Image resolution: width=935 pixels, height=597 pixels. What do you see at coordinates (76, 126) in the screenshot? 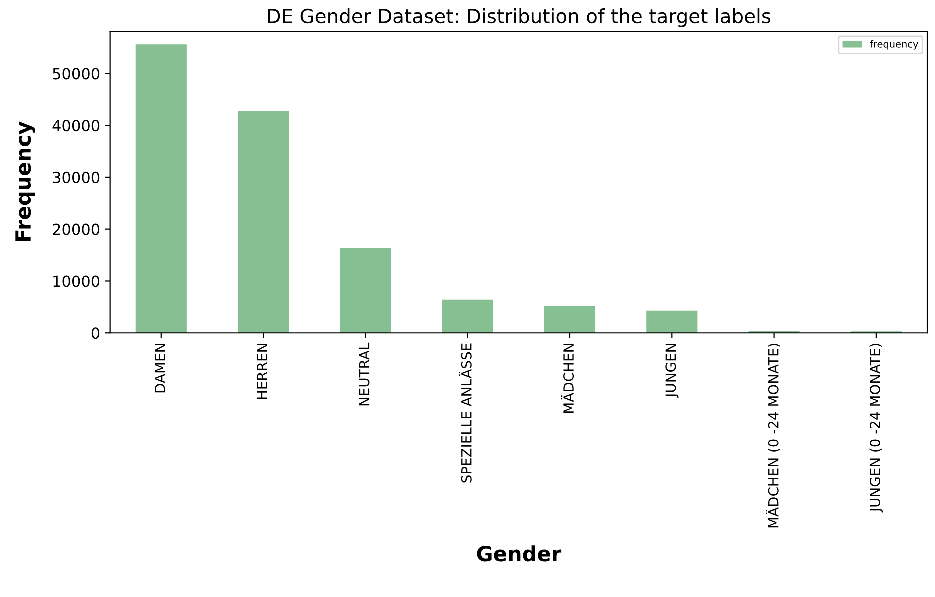
I see `y-tick-label: 40000` at bounding box center [76, 126].